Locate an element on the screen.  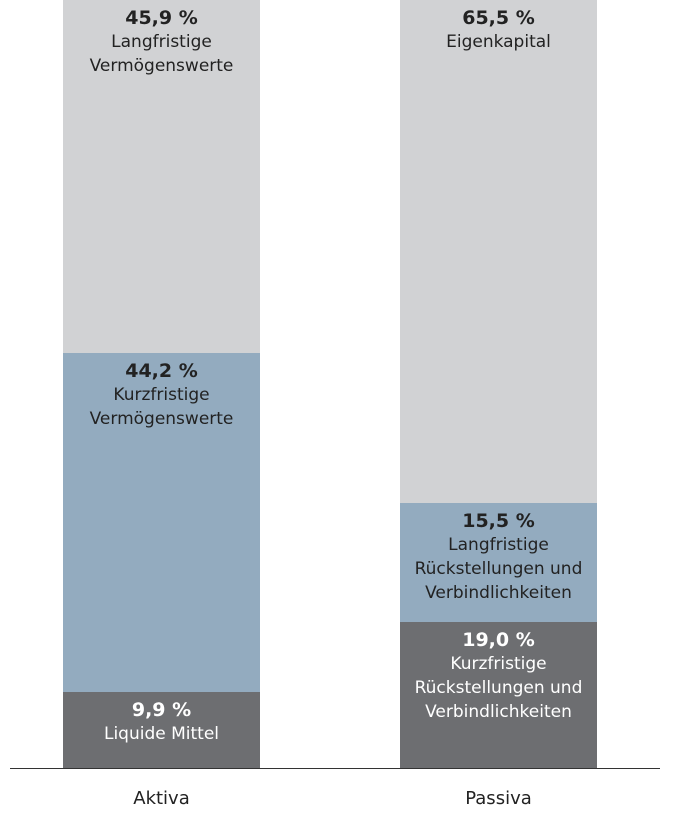
segment-label: Kurzfristige Vermögenswerte is located at coordinates (161, 406).